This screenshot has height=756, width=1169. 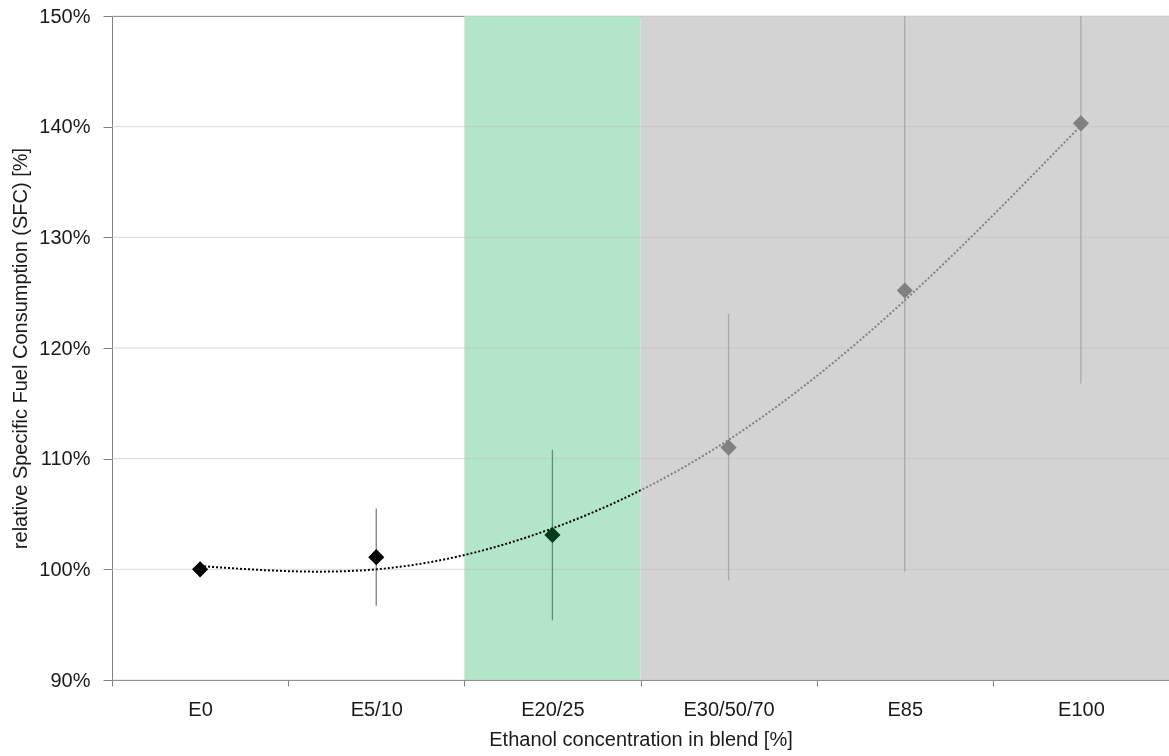 What do you see at coordinates (641, 738) in the screenshot?
I see `x-axis-title: Ethanol concentration in blend [%]` at bounding box center [641, 738].